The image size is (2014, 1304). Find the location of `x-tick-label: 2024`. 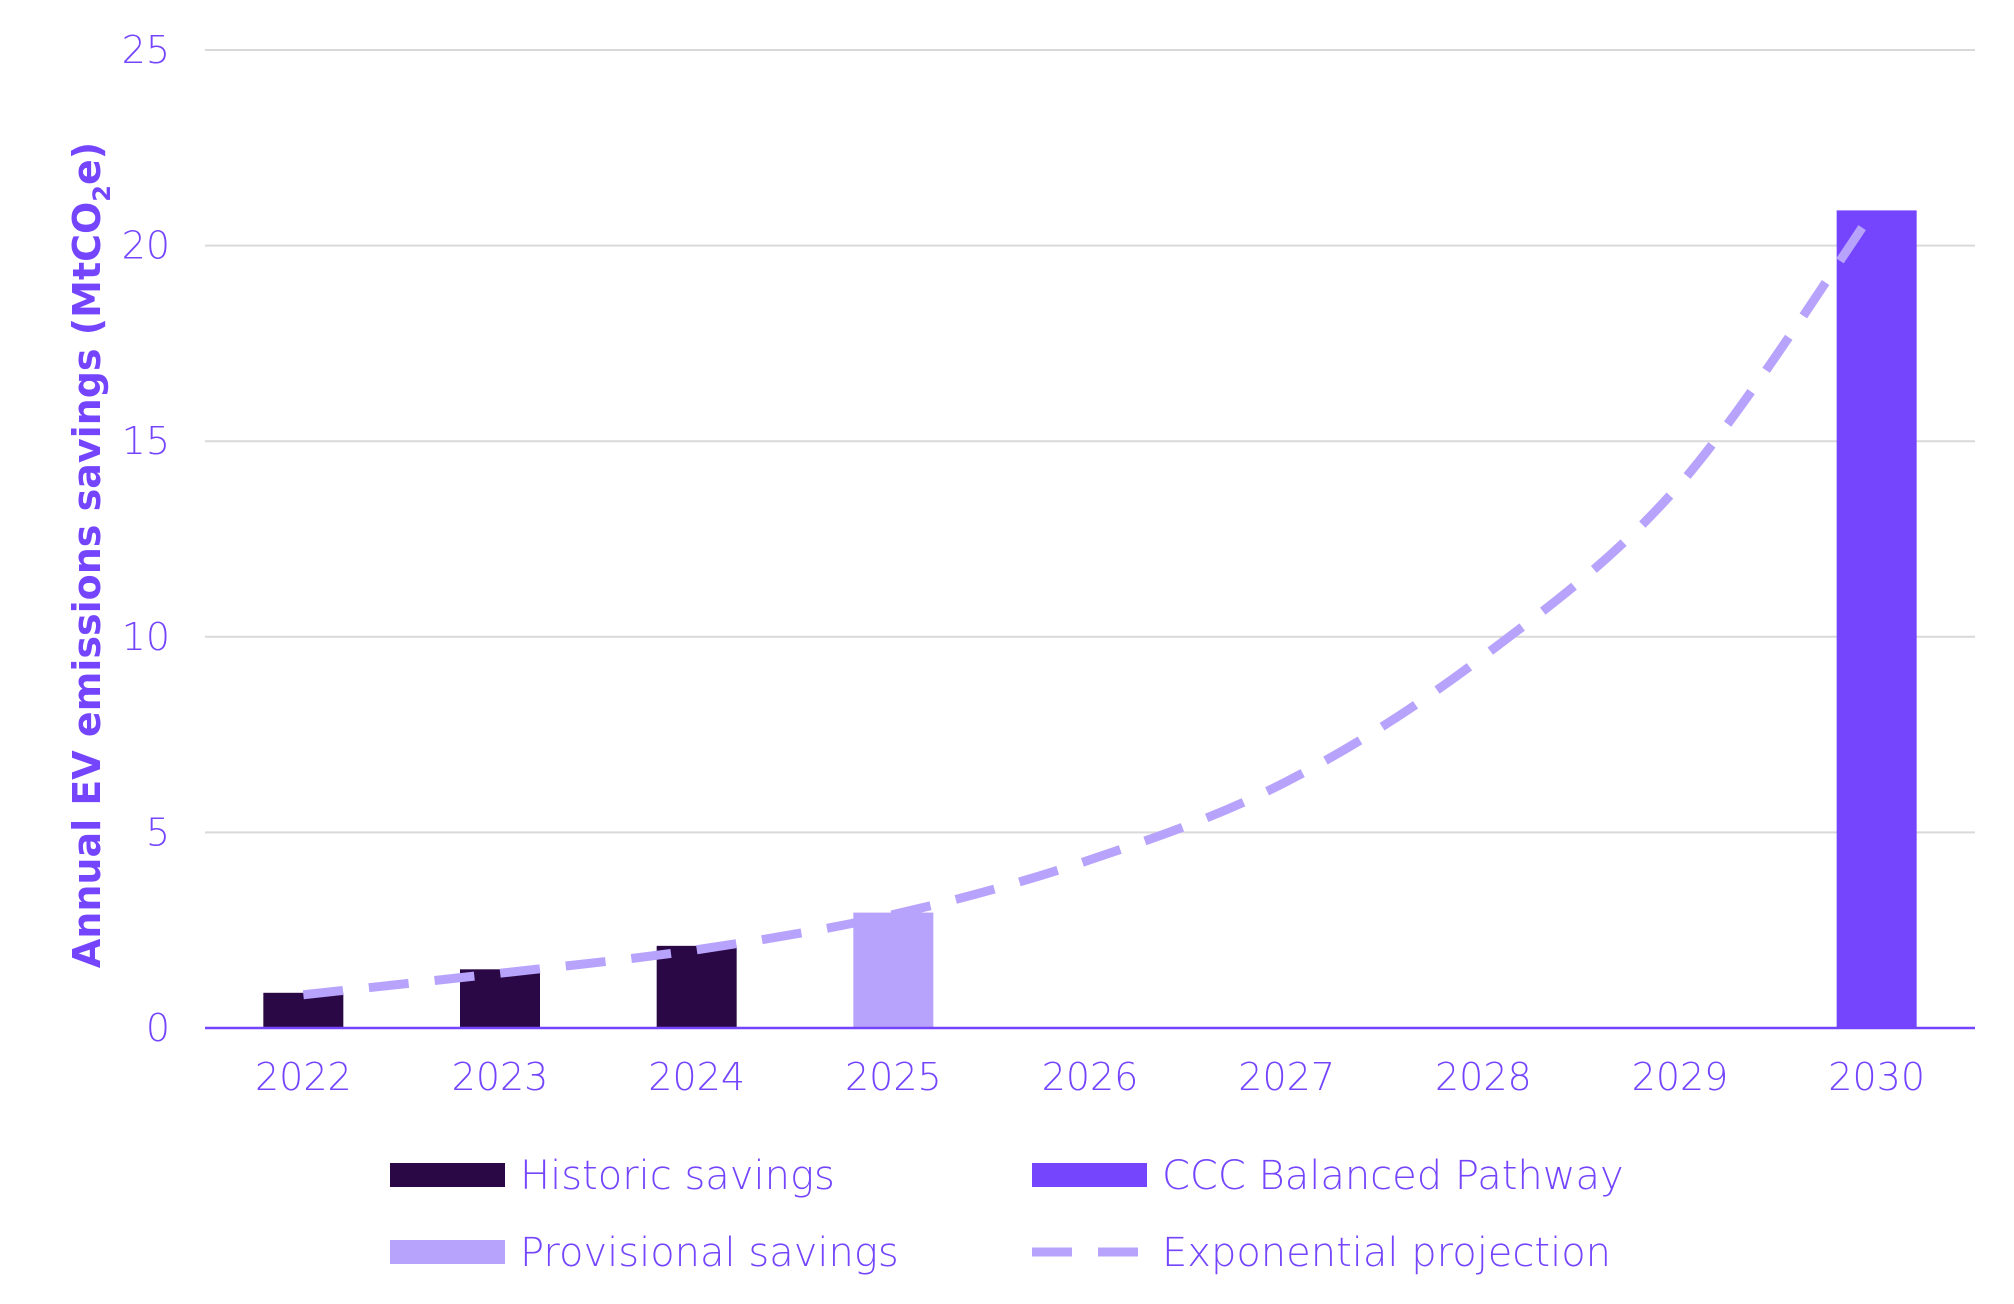

x-tick-label: 2024 is located at coordinates (696, 1077).